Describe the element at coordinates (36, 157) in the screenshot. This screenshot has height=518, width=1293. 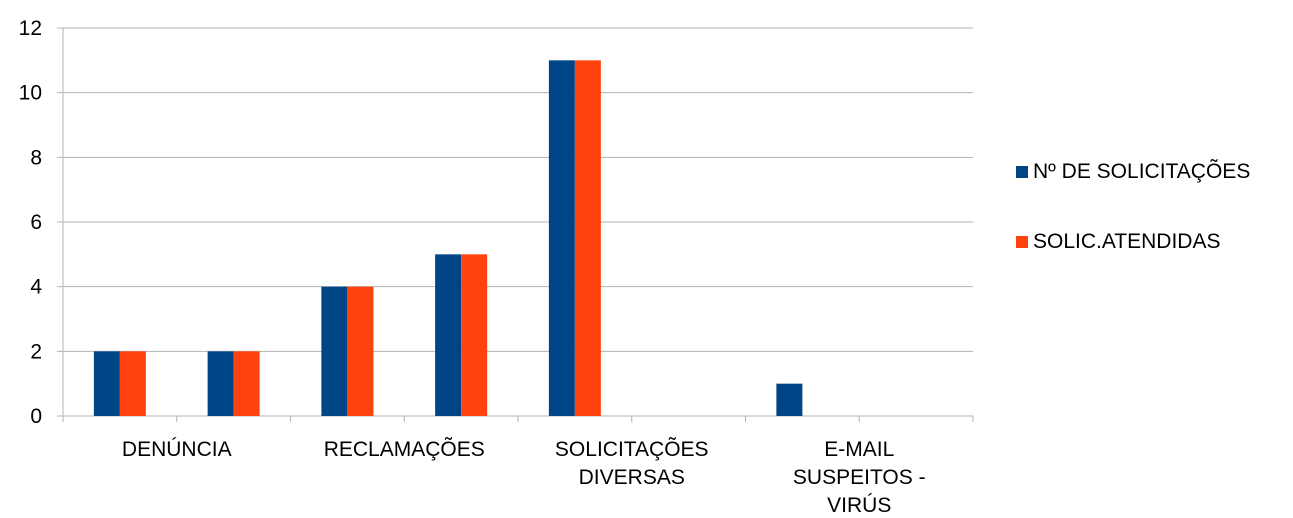
I see `y-tick-label: 8` at that location.